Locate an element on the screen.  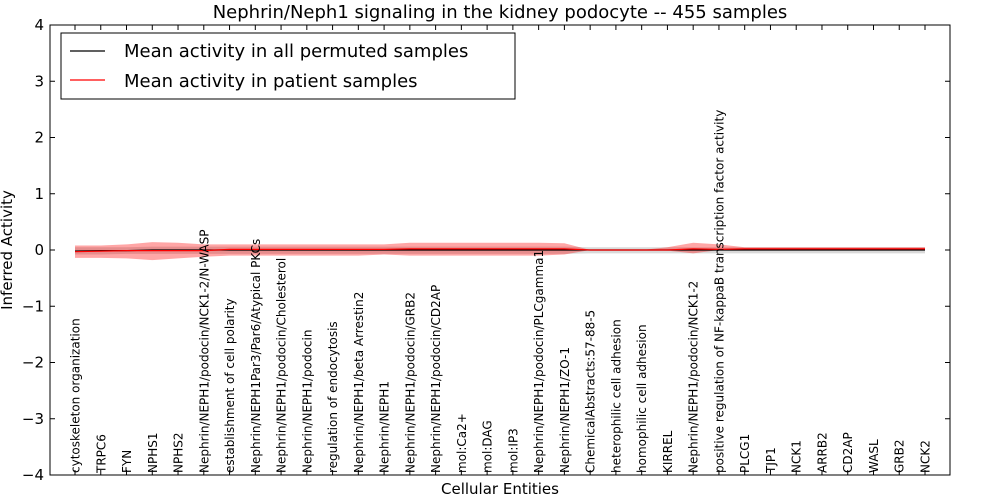
x-tick-label: Nephrin/NEPH1/podocin/NCK1-2 is located at coordinates (694, 377).